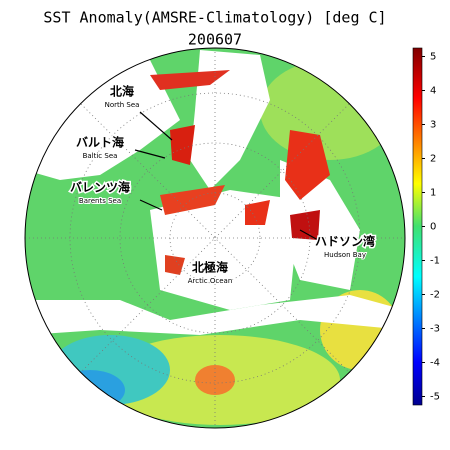  Describe the element at coordinates (345, 255) in the screenshot. I see `region-label-en: Hudson Bay` at that location.